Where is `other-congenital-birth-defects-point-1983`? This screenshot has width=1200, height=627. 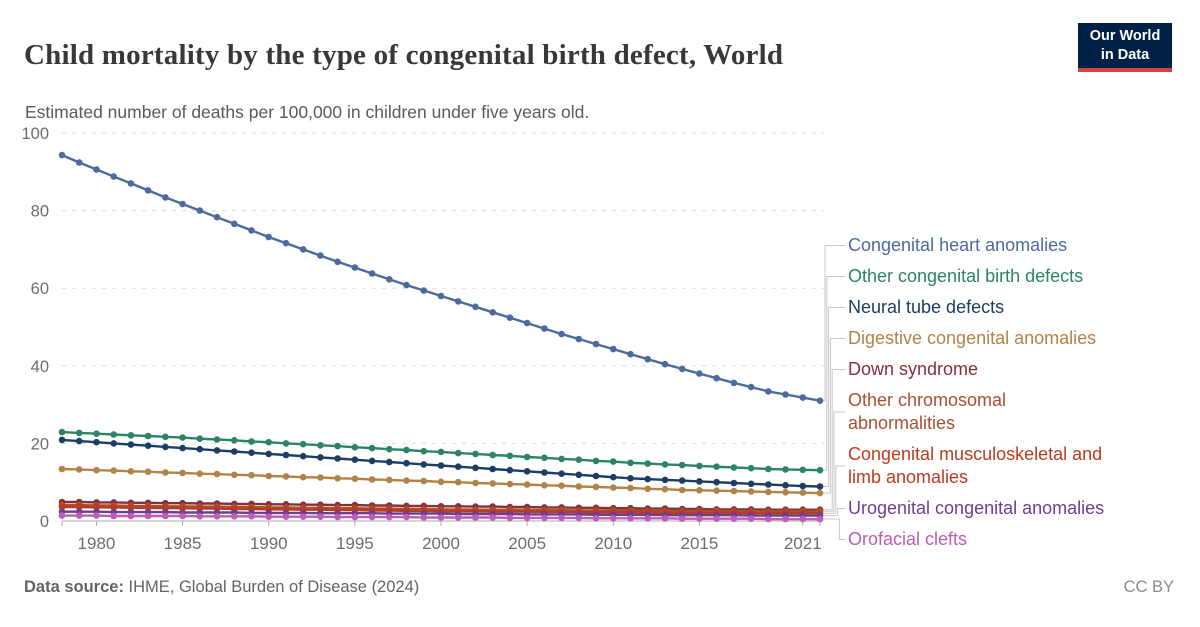
other-congenital-birth-defects-point-1983 is located at coordinates (148, 436).